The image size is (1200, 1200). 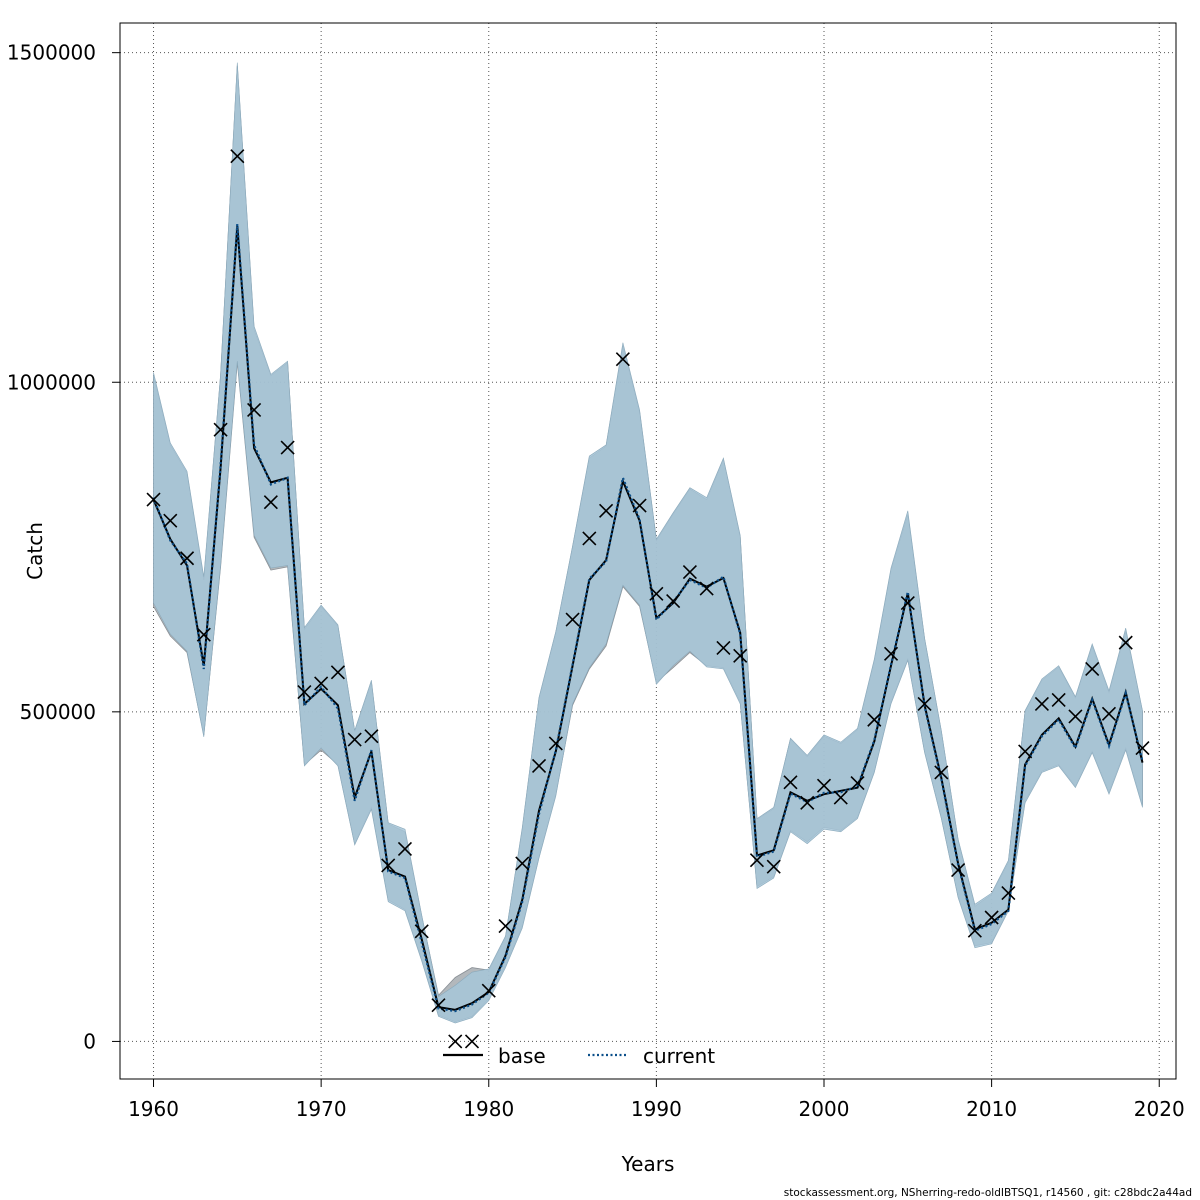 I want to click on y-tick-label-1000000: 1000000, so click(x=51, y=382).